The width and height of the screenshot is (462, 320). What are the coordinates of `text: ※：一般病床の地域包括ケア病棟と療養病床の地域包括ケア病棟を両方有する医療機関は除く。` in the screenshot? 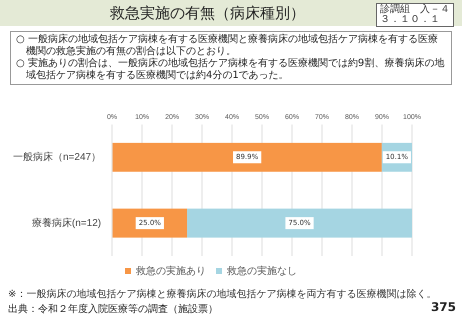 It's located at (222, 294).